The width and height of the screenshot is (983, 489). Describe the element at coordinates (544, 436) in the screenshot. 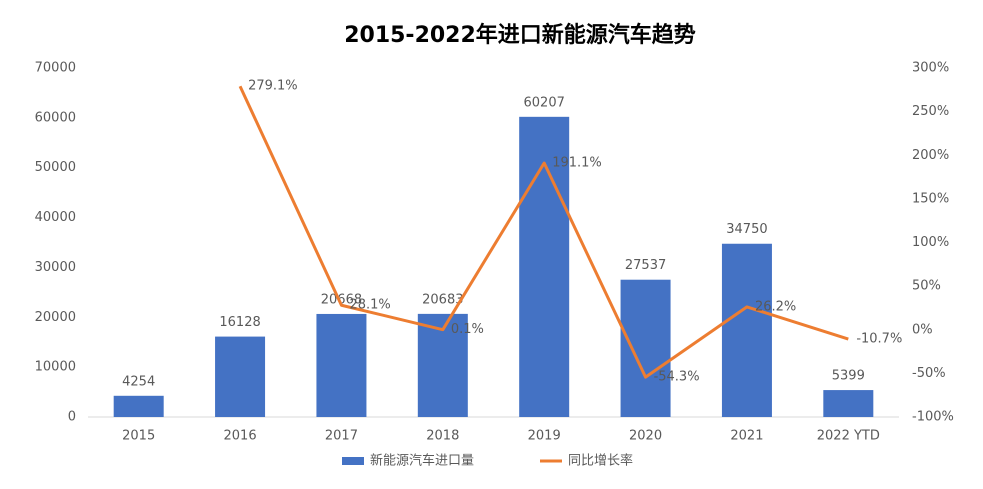

I see `x-tick-label: 2019` at that location.